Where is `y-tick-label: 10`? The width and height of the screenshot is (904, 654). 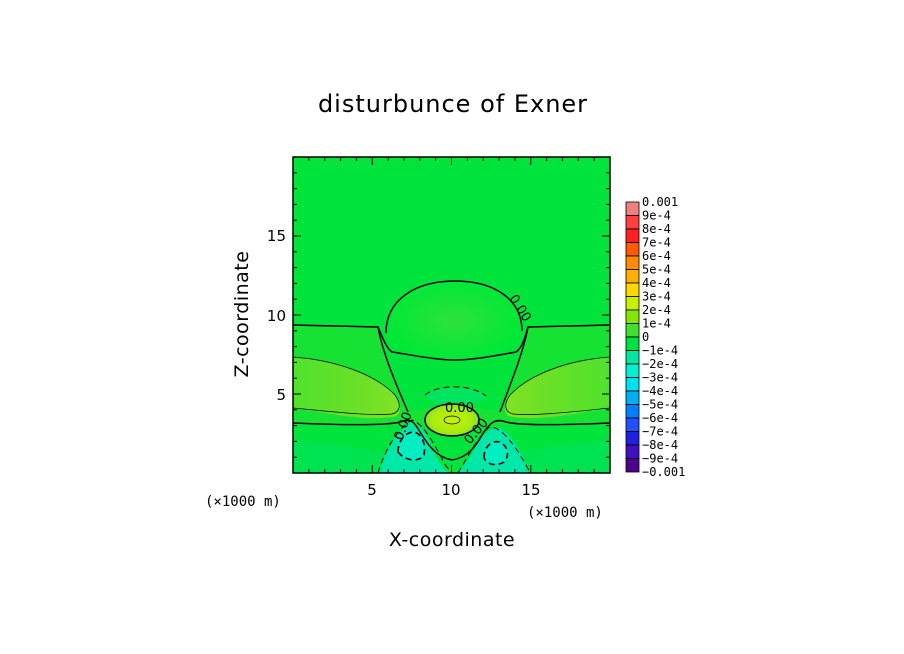 y-tick-label: 10 is located at coordinates (276, 316).